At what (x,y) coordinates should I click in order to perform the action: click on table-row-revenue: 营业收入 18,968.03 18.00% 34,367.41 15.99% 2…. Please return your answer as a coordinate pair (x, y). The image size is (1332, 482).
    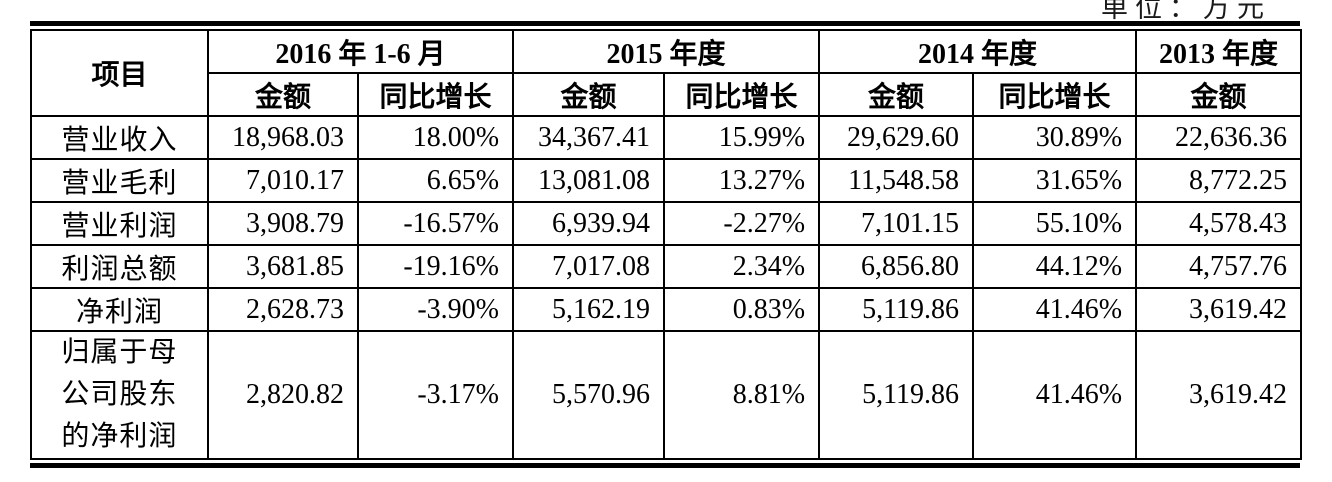
    Looking at the image, I should click on (666, 137).